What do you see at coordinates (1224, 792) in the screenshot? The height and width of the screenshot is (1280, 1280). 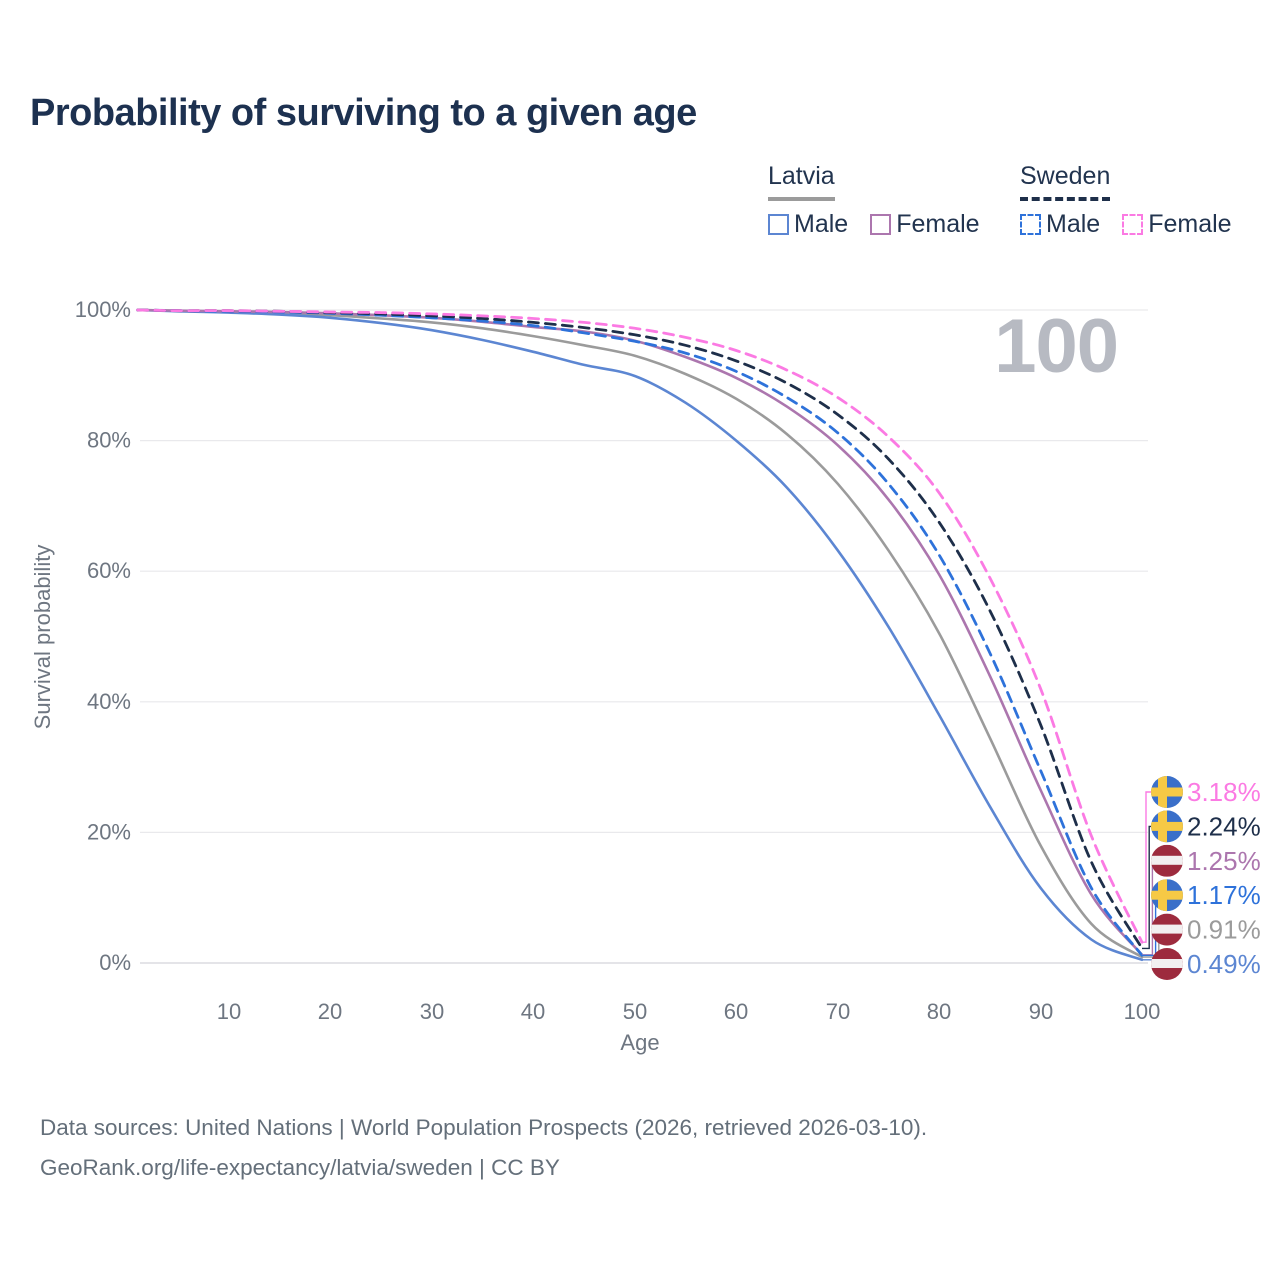 I see `end-label-sweden-female: 3.18%` at bounding box center [1224, 792].